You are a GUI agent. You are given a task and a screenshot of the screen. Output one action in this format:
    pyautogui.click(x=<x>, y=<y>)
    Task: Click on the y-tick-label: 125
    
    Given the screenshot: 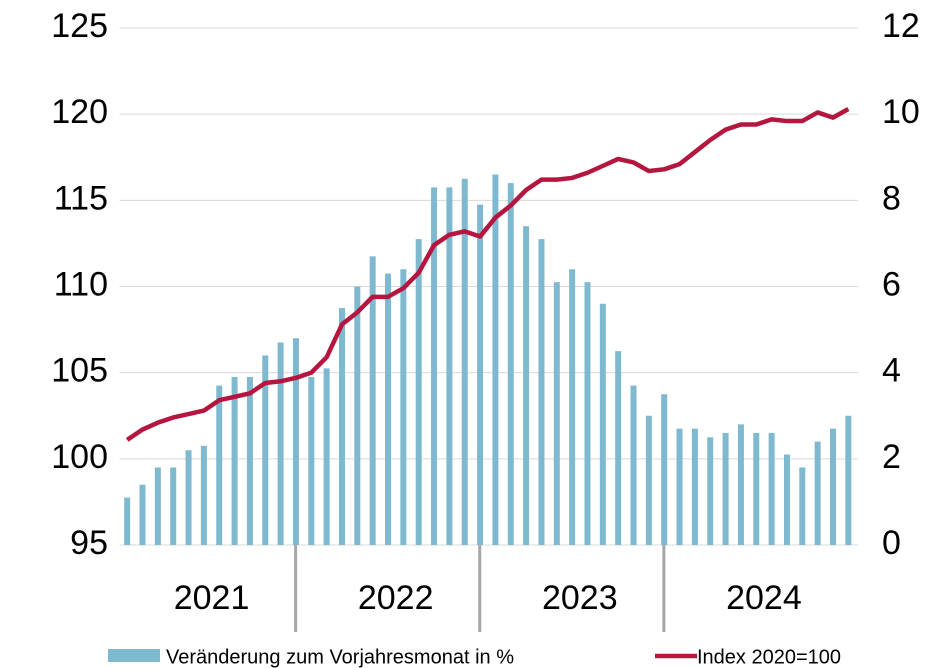 What is the action you would take?
    pyautogui.click(x=79, y=26)
    